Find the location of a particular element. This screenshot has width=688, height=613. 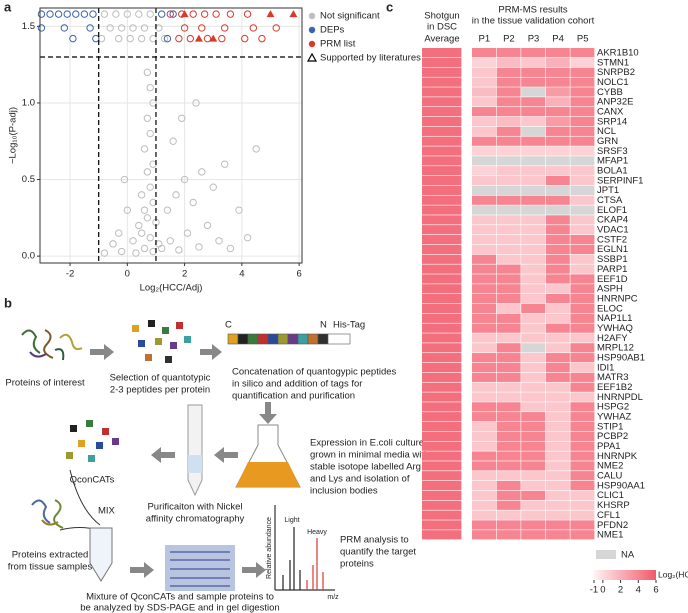

x-tick-label: -2 is located at coordinates (70, 274).